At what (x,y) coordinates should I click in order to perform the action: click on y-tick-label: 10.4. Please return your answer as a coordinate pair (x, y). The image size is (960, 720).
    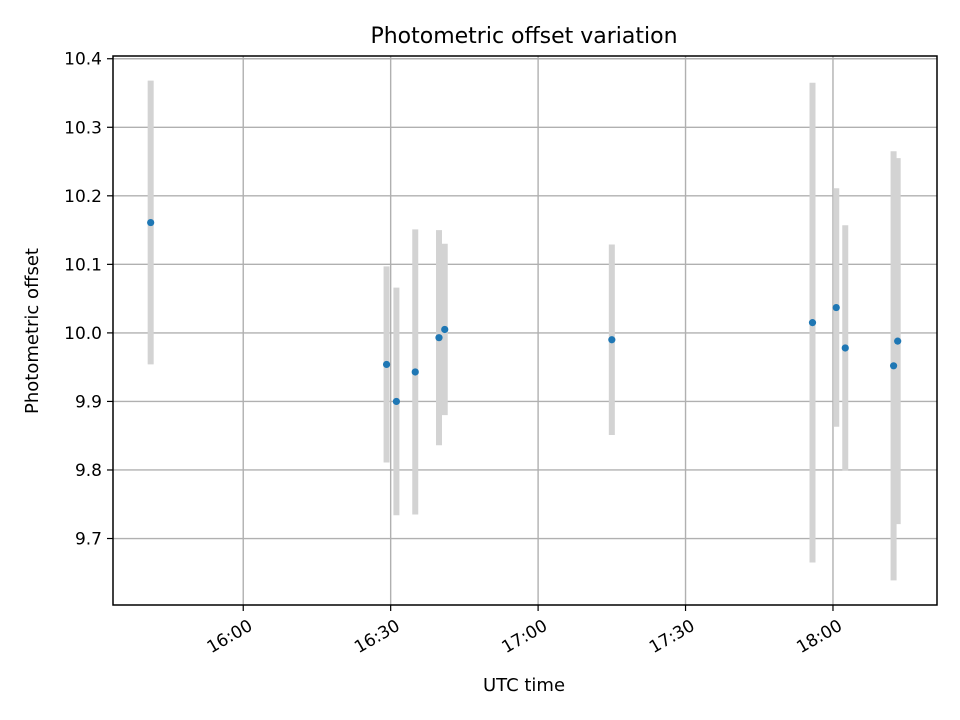
    Looking at the image, I should click on (83, 60).